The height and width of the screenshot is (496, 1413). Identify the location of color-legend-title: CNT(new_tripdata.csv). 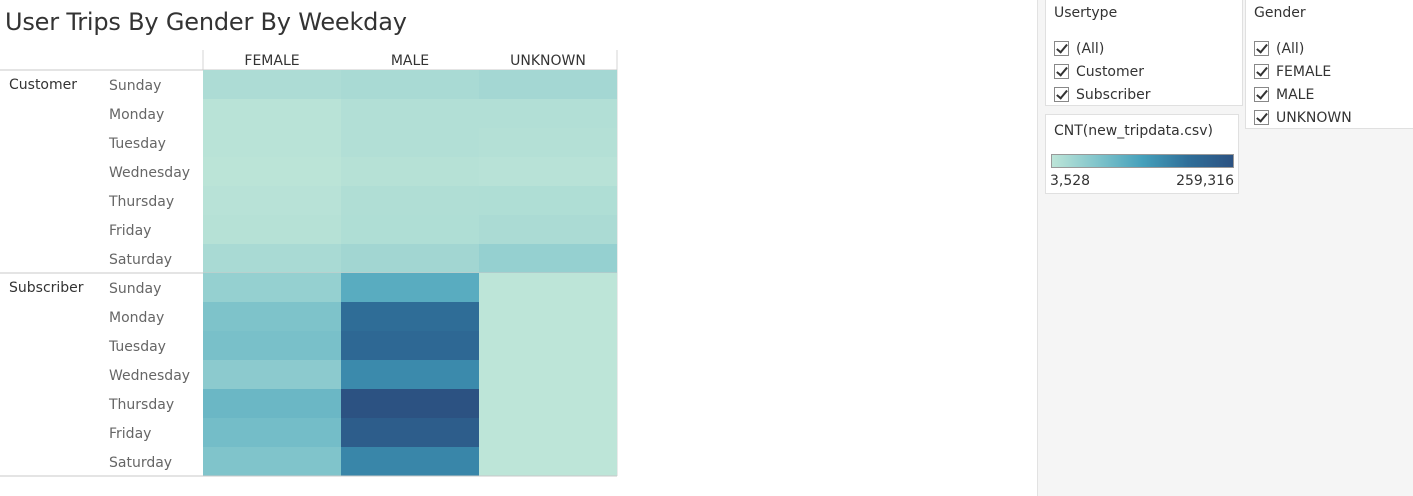
(1133, 131).